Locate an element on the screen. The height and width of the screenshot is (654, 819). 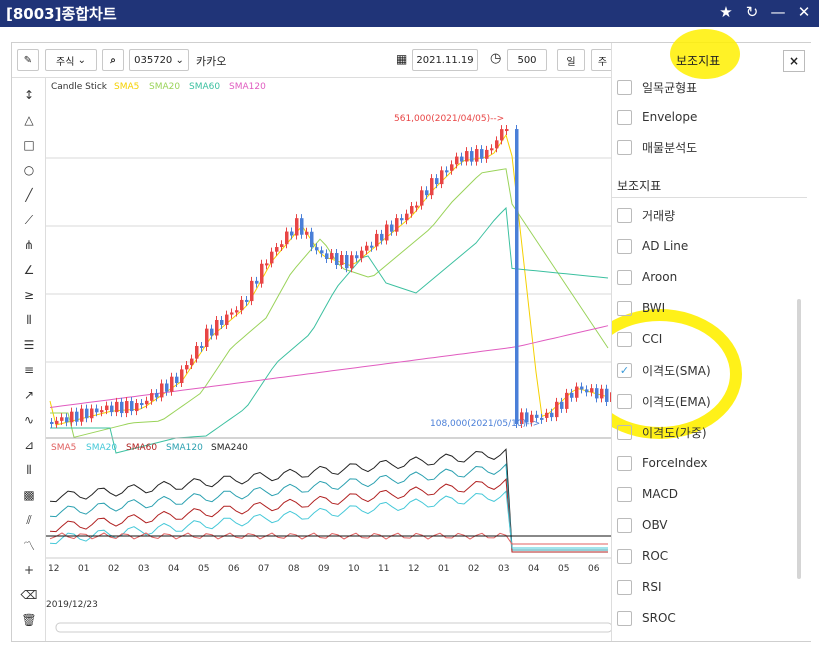
list-lines-icon: ☰ is located at coordinates (29, 345).